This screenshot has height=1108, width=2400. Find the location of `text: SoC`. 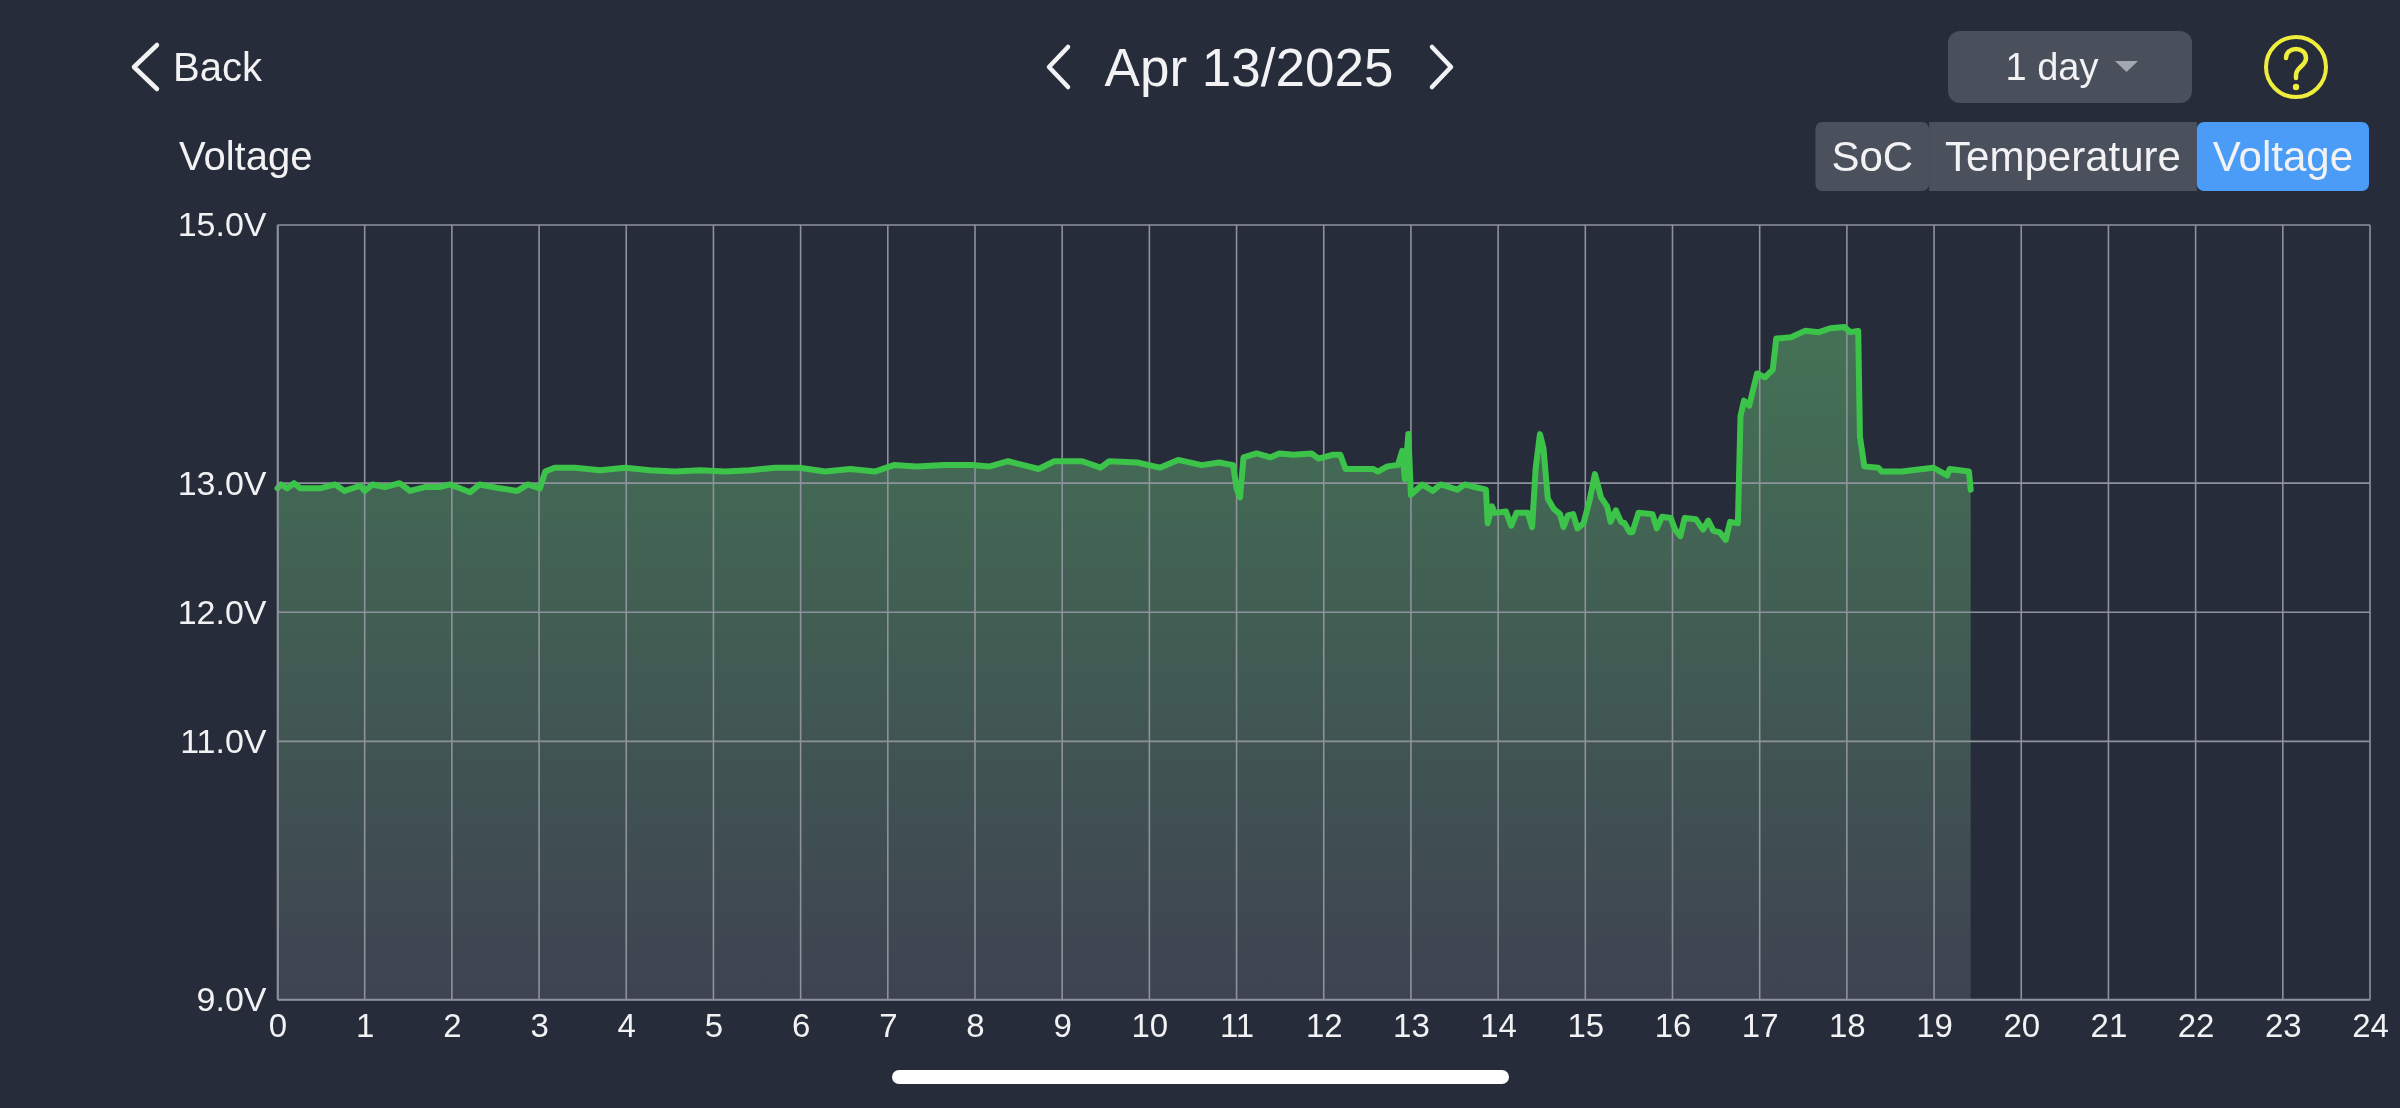

text: SoC is located at coordinates (1872, 157).